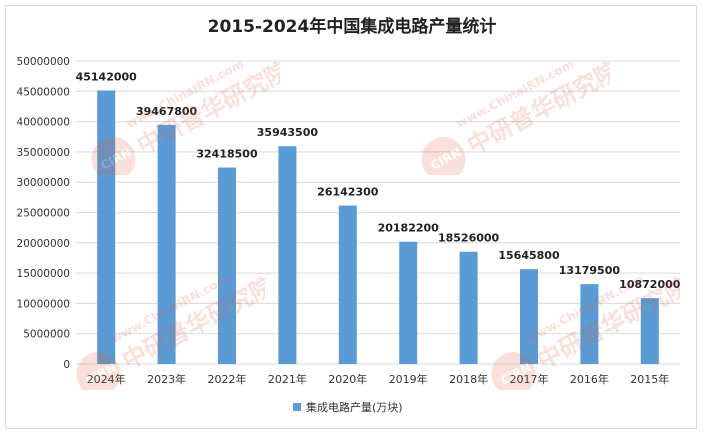  I want to click on x-tick-label: 2021年, so click(287, 379).